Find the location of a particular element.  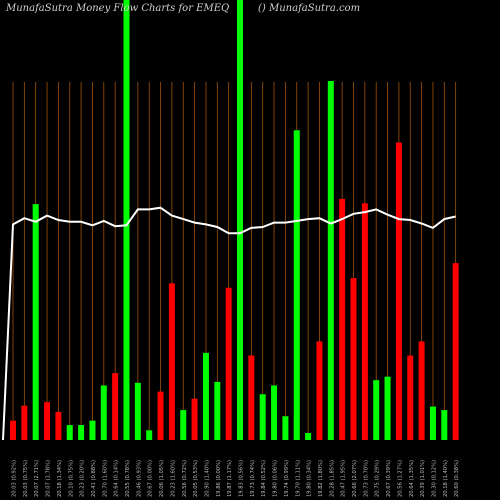

source-label: () MunafaSutra.com is located at coordinates (309, 8).